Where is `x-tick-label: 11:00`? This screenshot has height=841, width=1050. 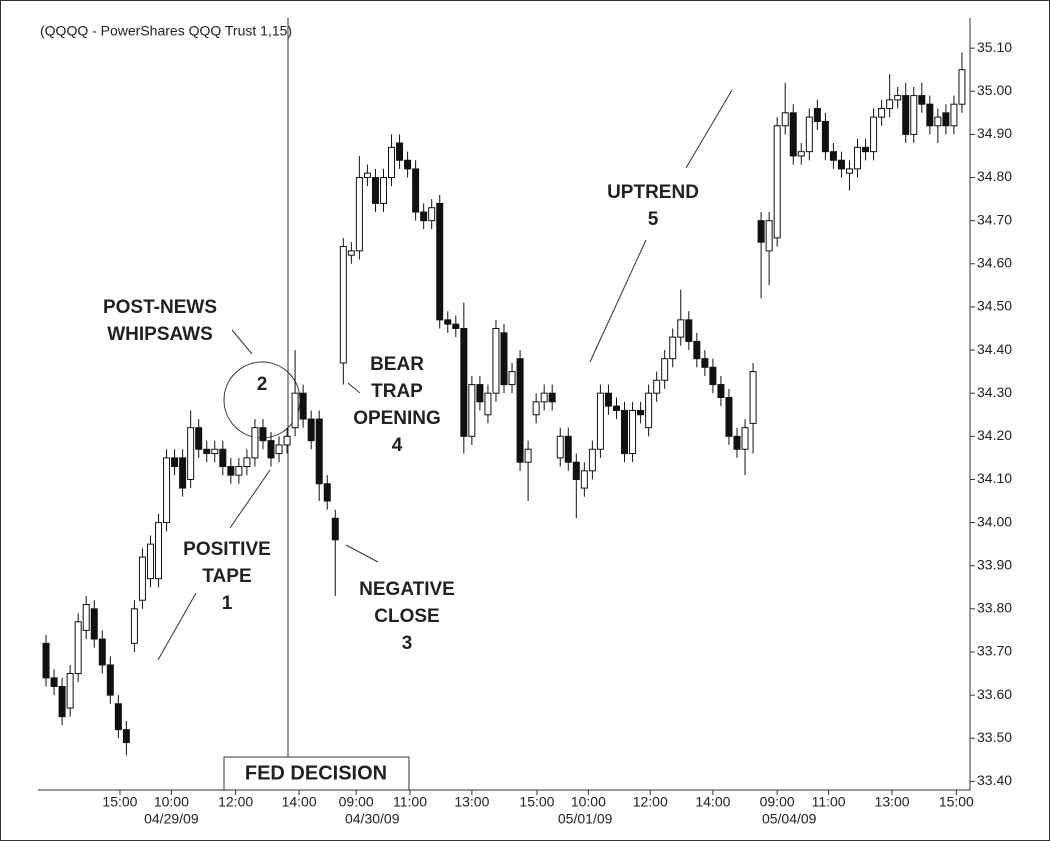 x-tick-label: 11:00 is located at coordinates (829, 802).